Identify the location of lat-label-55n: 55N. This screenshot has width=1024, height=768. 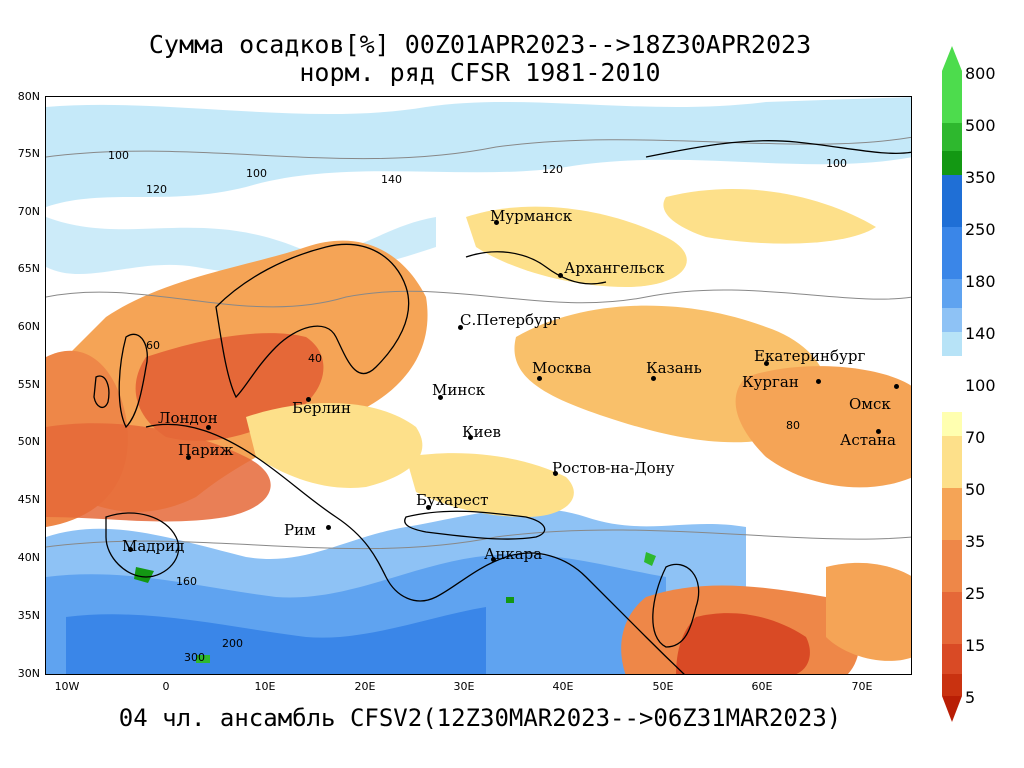
(28, 384).